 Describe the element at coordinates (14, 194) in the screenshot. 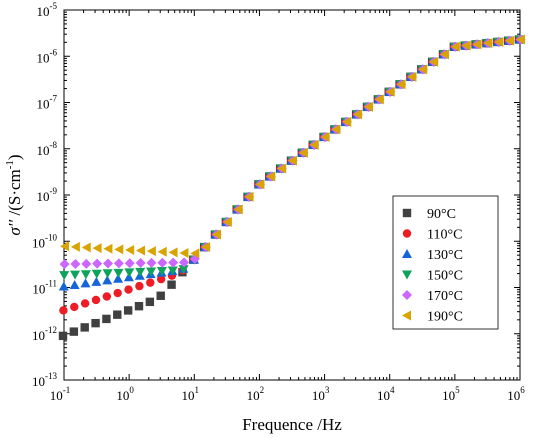

I see `y-axis-title: σ′′ /(S·cm-1)` at that location.